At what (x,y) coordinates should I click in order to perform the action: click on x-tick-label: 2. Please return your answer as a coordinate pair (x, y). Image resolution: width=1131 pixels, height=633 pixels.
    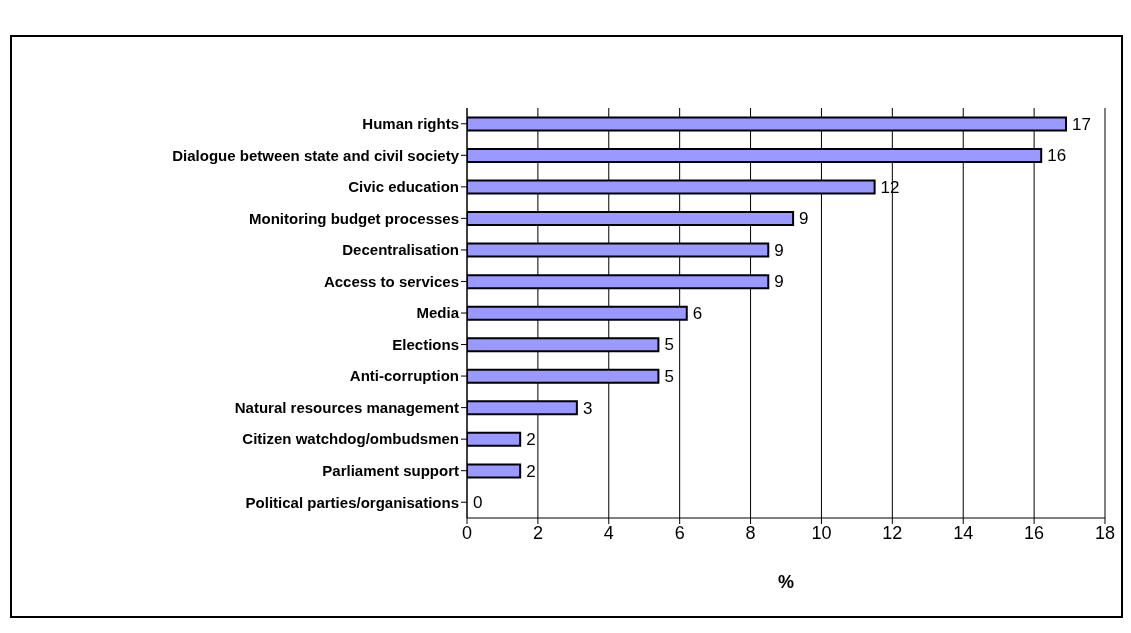
    Looking at the image, I should click on (537, 532).